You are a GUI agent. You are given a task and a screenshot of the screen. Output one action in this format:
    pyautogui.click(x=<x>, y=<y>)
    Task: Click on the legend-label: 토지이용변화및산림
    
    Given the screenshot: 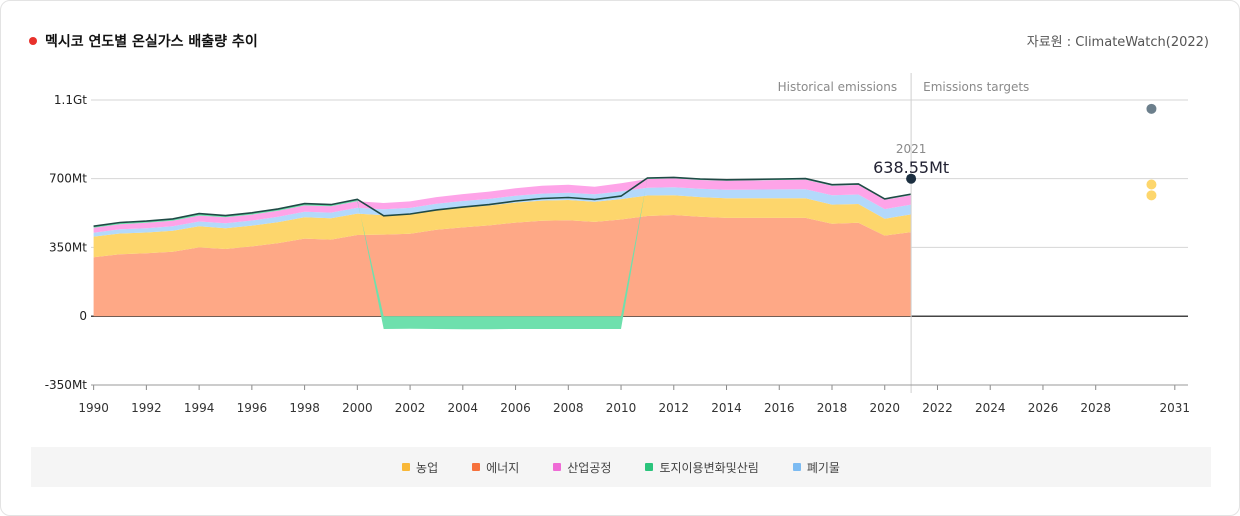 What is the action you would take?
    pyautogui.click(x=709, y=467)
    